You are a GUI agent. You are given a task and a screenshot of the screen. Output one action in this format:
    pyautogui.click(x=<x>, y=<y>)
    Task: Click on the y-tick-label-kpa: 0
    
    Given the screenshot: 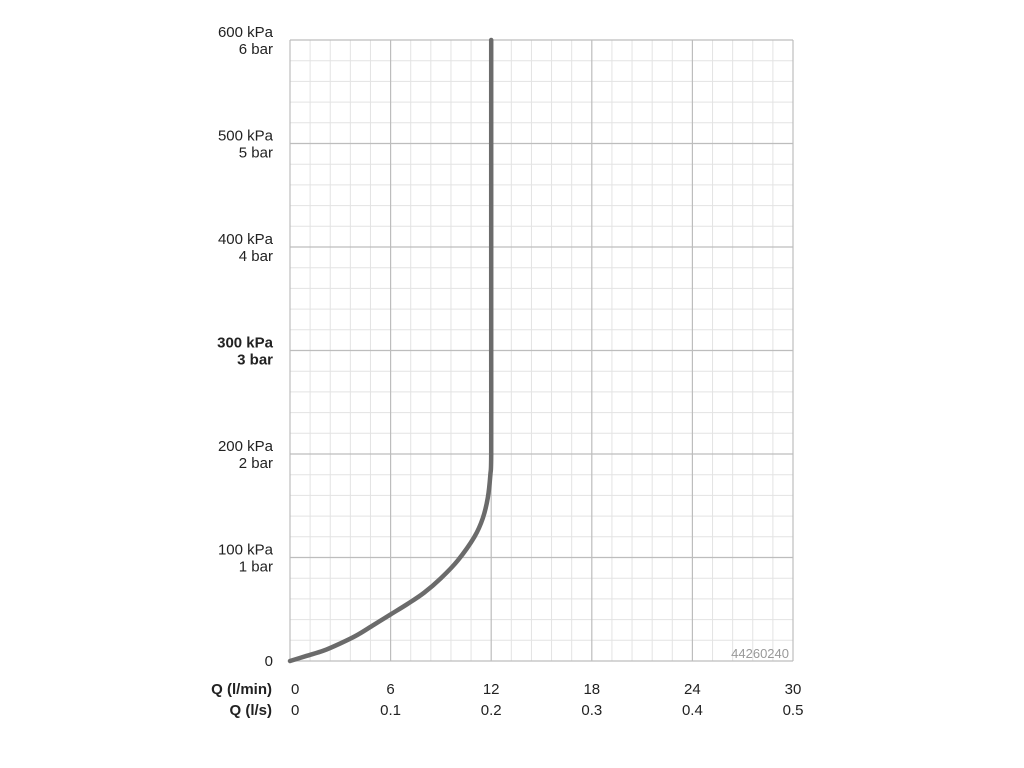 What is the action you would take?
    pyautogui.click(x=269, y=661)
    